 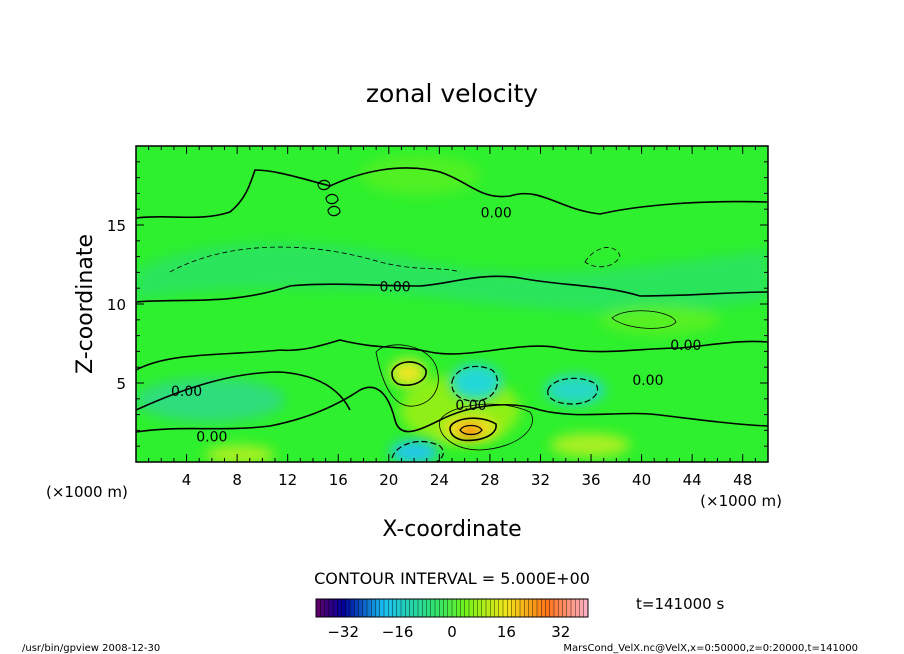 I want to click on x-tick-label: 20, so click(x=388, y=480).